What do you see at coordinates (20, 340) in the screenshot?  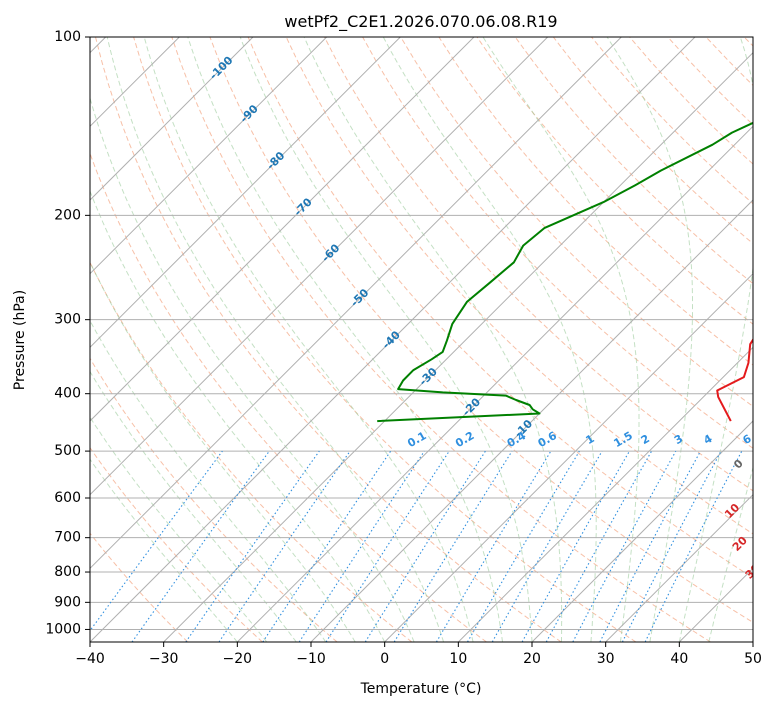 I see `y-axis-title: Pressure (hPa)` at bounding box center [20, 340].